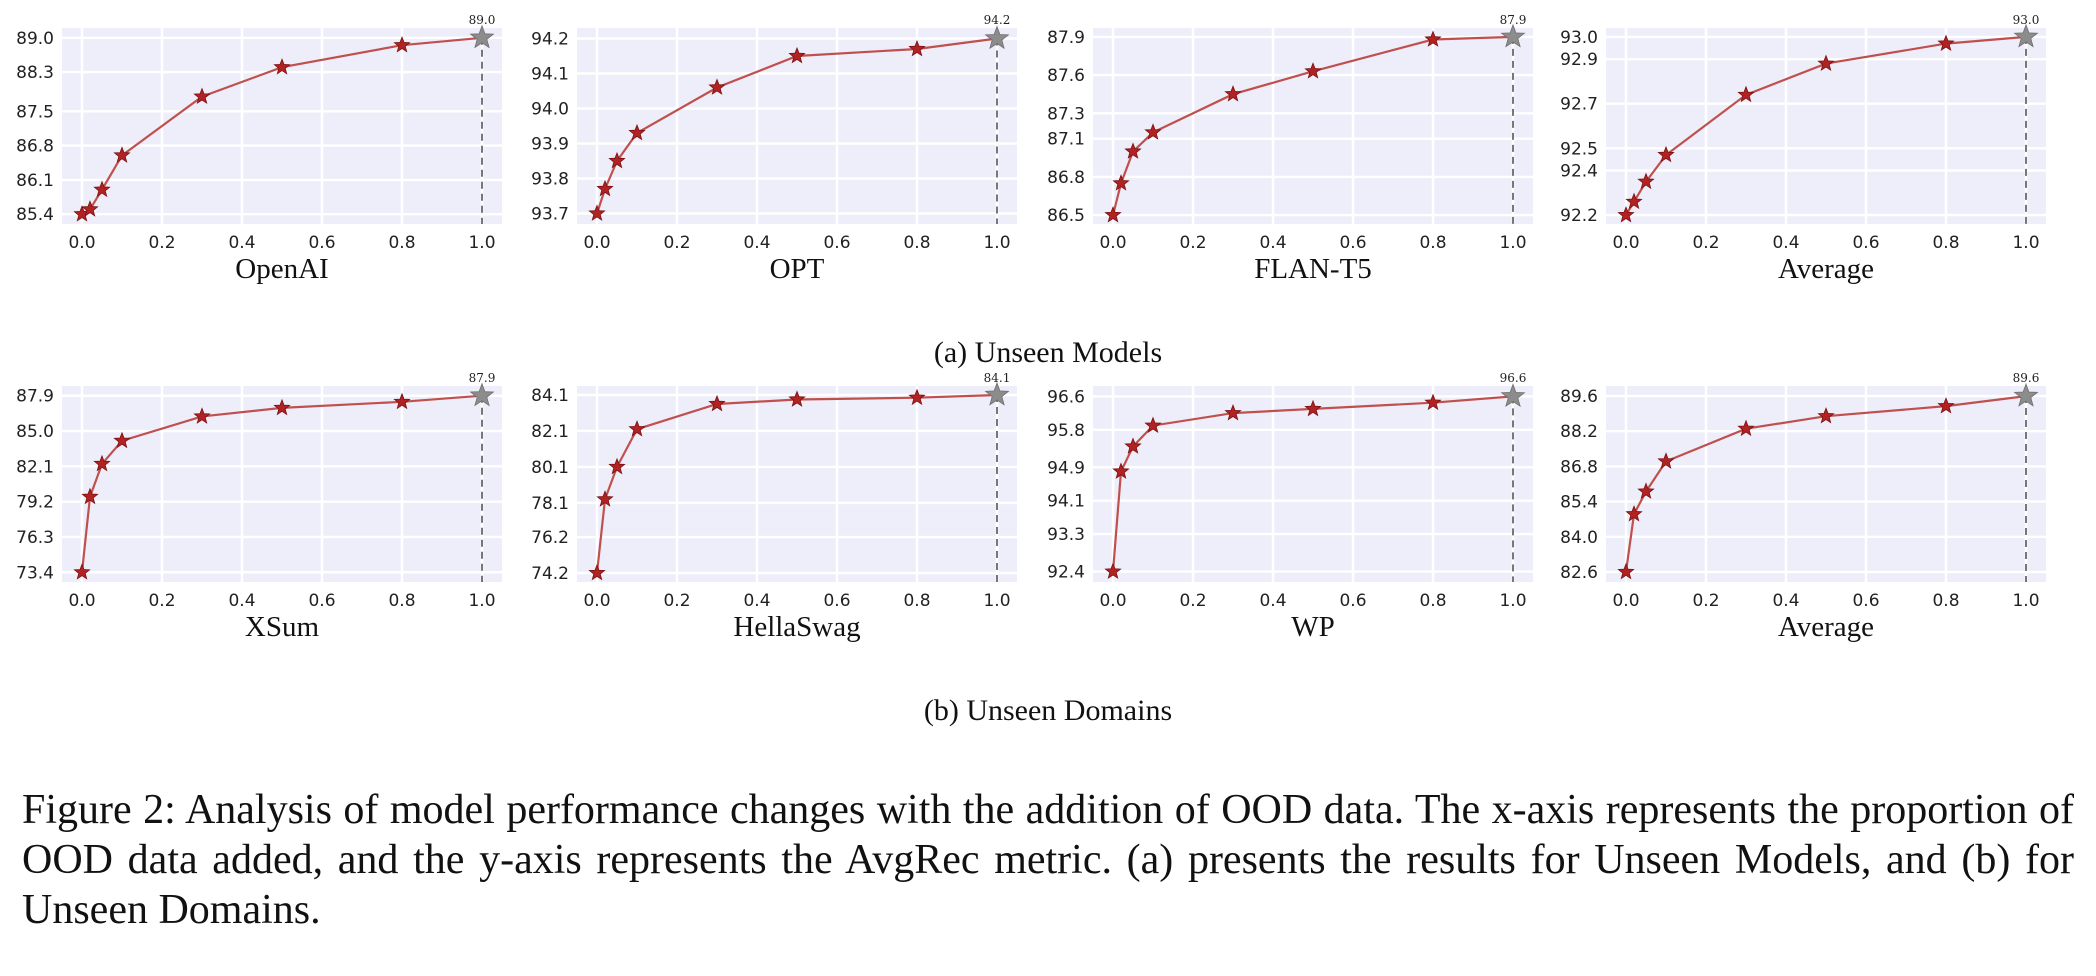 The width and height of the screenshot is (2096, 976). I want to click on y-tick-label: 93.8, so click(550, 180).